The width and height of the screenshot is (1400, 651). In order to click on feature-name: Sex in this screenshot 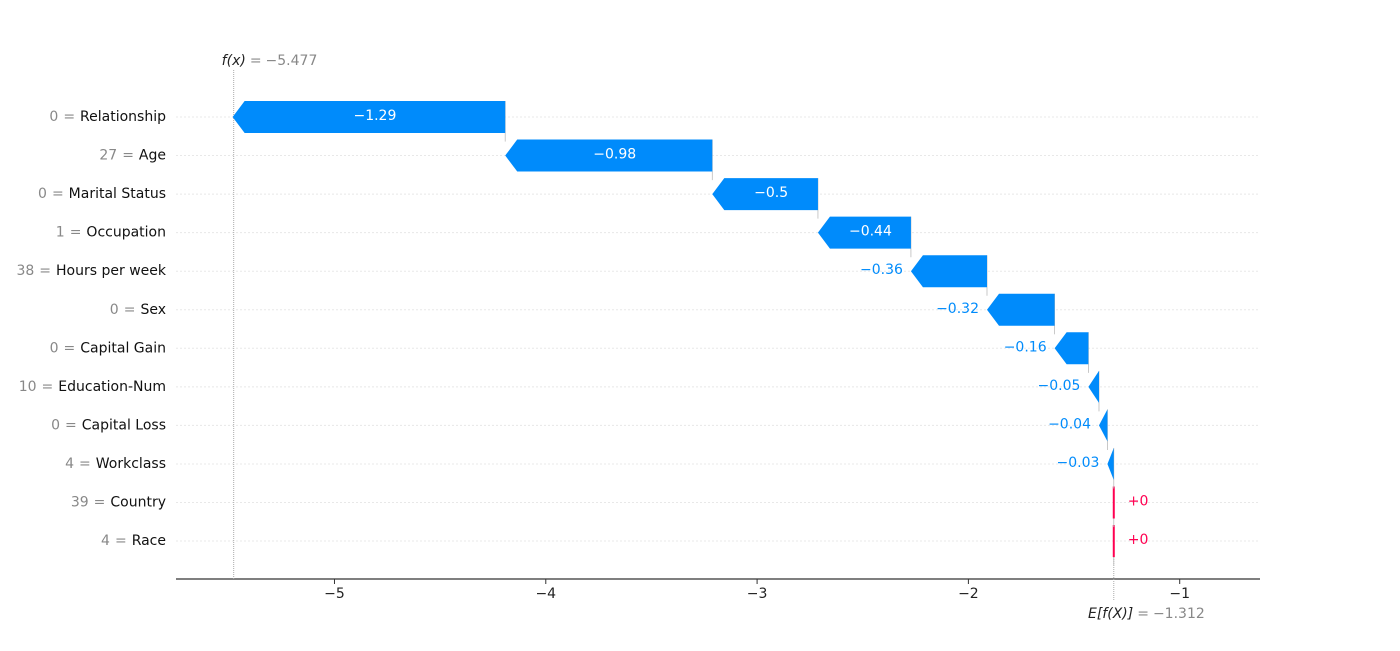, I will do `click(153, 310)`.